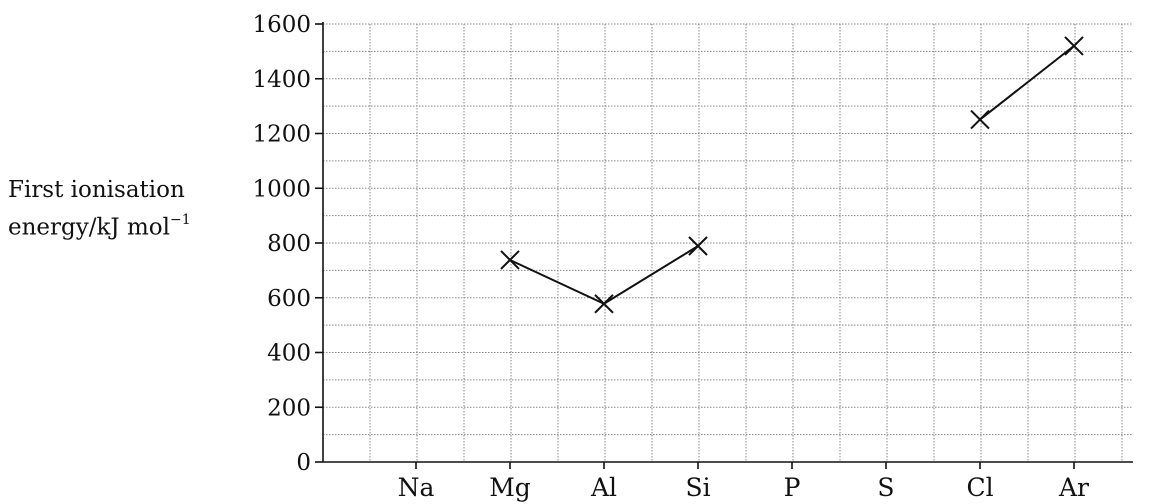 The width and height of the screenshot is (1160, 504). Describe the element at coordinates (180, 220) in the screenshot. I see `y-axis-title-exponent: −1` at that location.